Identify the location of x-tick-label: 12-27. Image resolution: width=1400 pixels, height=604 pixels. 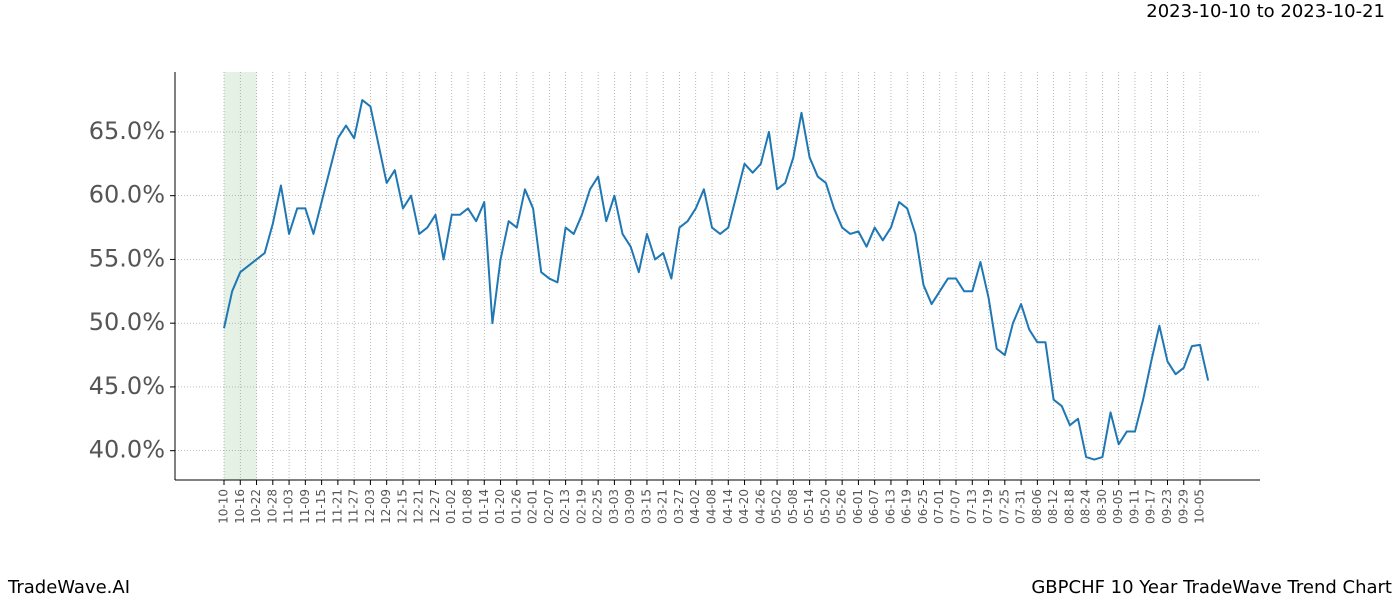
(435, 506).